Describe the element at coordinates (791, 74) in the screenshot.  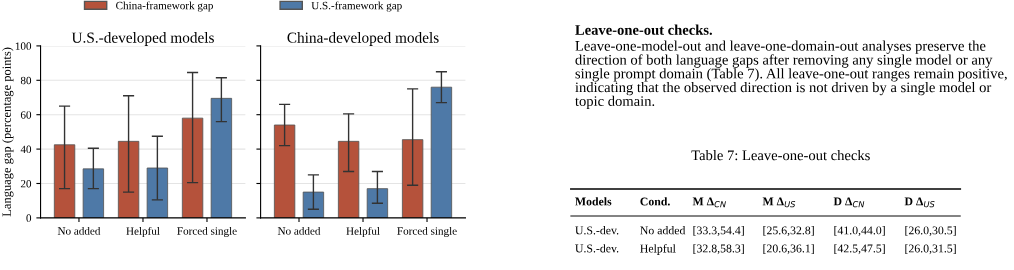
I see `text: Leave-one-model-out and leave-one-domain-out analyses preserve the direction of both language gaps after removing any single model or any single prompt domain (Table 7). All leave-one-out ranges remain positive, indicating that the observed direction is not driven by a single model or topic domain.` at that location.